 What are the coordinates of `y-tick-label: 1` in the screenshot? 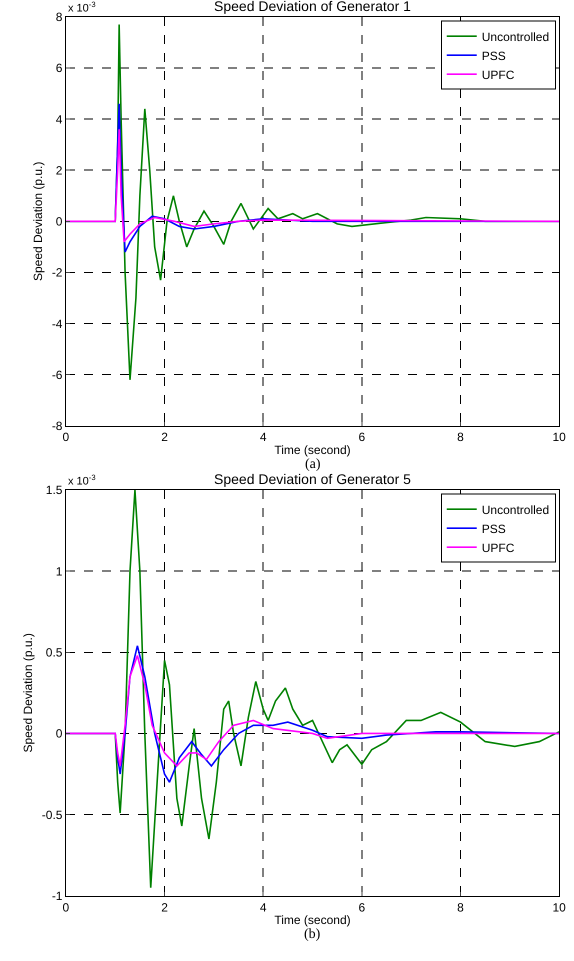 It's located at (59, 571).